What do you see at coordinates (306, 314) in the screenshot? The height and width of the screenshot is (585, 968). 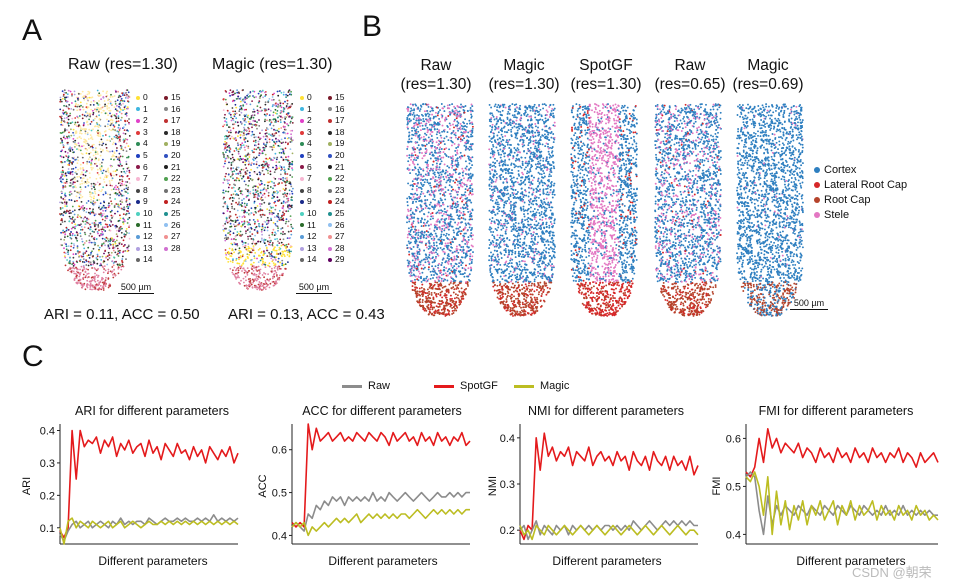 I see `panel-a-magic-metric: ARI = 0.13, ACC = 0.43` at bounding box center [306, 314].